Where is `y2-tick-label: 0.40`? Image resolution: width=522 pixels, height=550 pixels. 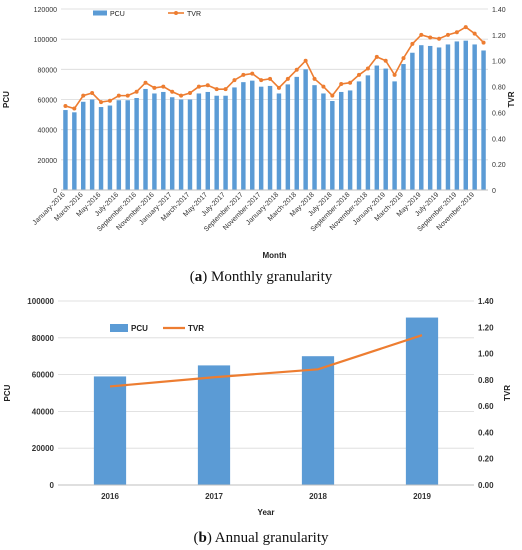
y2-tick-label: 0.40 is located at coordinates (486, 432).